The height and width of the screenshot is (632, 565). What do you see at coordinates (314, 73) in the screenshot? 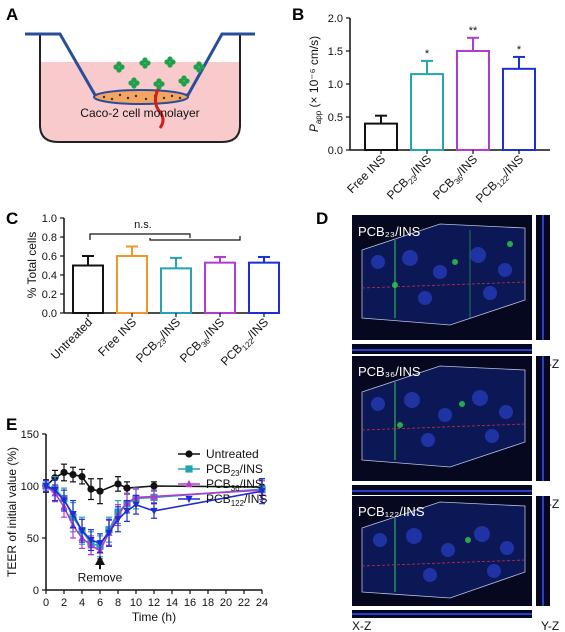
I see `ylabel-rest: (× 10⁻⁶ cm/s)` at bounding box center [314, 73].